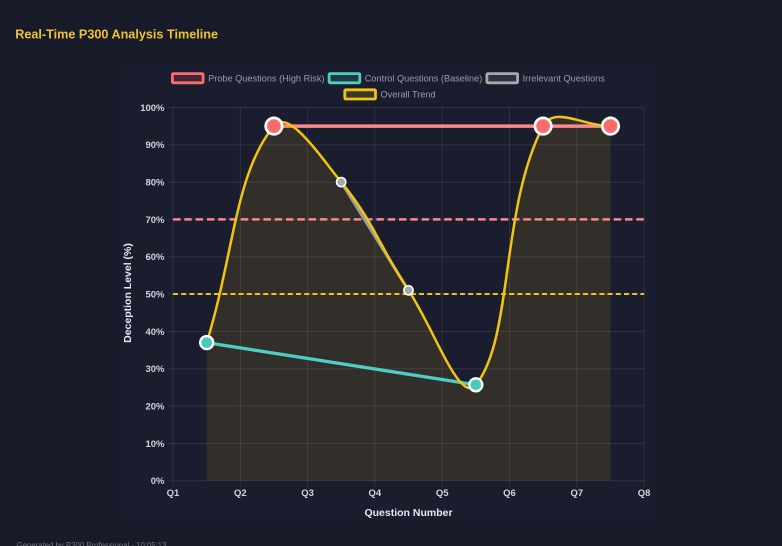 Image resolution: width=782 pixels, height=546 pixels. I want to click on svg-text: Q1, so click(173, 493).